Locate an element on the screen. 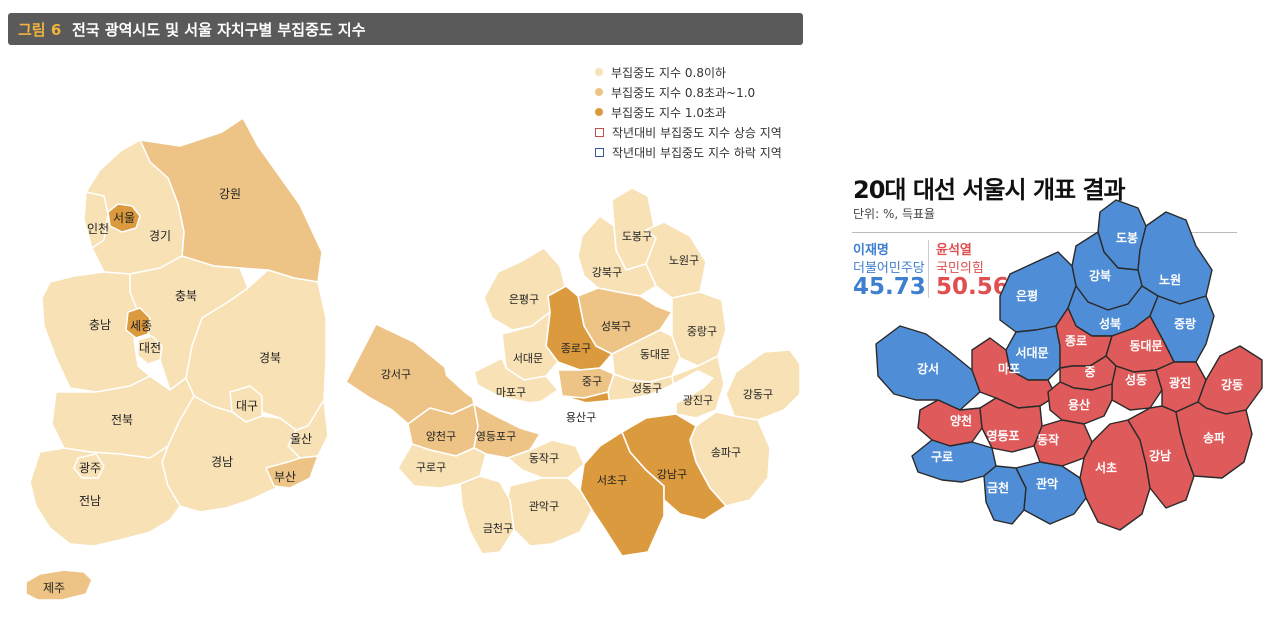 This screenshot has height=618, width=1280. label-incheon: 인천 is located at coordinates (98, 228).